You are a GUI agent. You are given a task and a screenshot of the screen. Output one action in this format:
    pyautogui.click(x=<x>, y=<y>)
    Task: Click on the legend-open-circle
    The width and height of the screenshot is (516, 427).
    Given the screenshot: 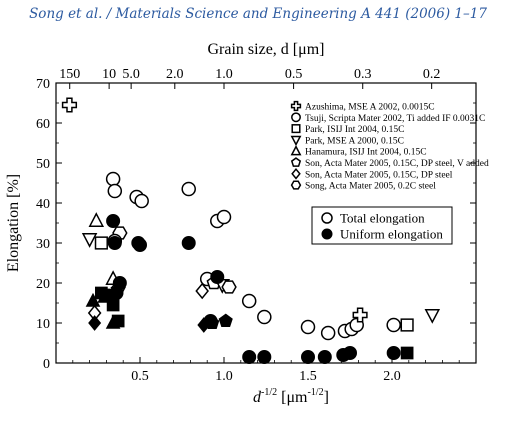 What is the action you would take?
    pyautogui.click(x=327, y=218)
    